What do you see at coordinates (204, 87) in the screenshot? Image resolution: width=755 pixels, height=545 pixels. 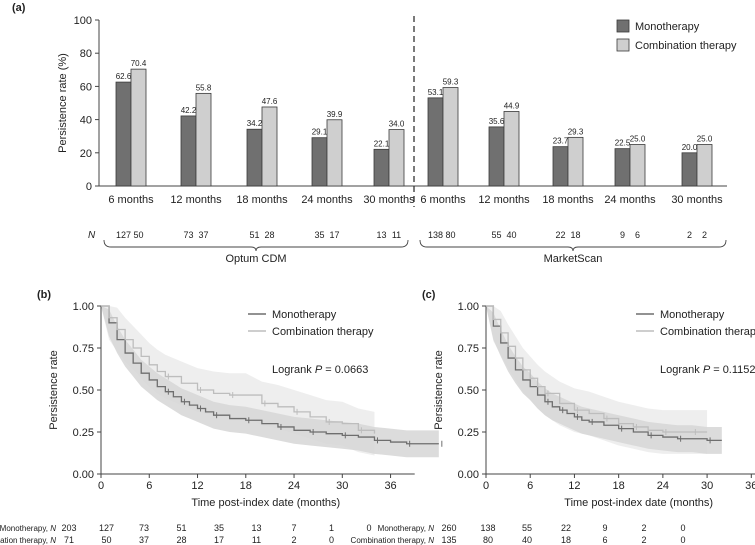 I see `bar-value-label: 55.8` at bounding box center [204, 87].